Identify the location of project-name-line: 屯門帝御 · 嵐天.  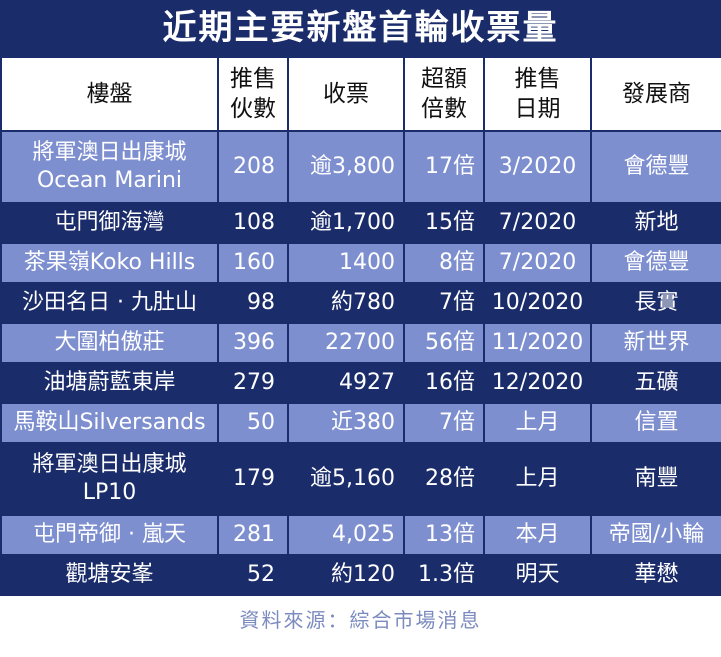
(109, 534).